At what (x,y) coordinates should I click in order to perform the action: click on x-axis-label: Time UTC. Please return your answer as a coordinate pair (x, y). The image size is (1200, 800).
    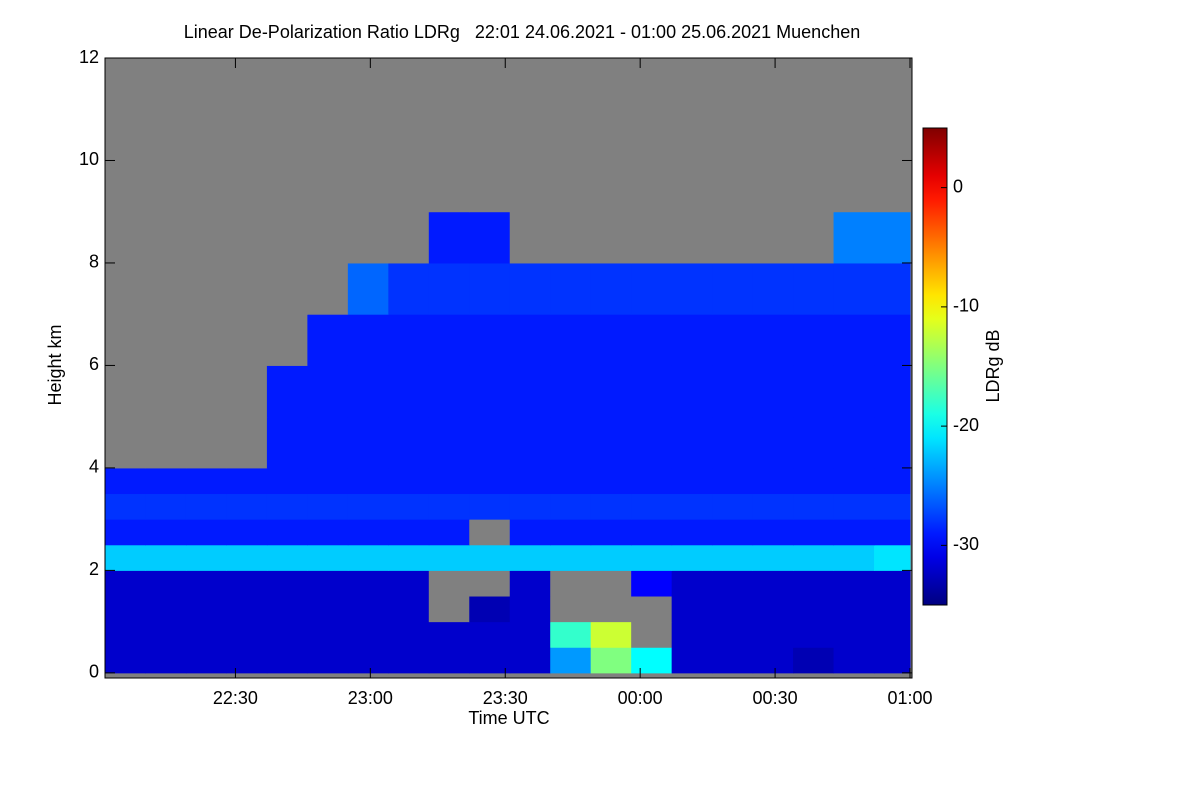
    Looking at the image, I should click on (508, 718).